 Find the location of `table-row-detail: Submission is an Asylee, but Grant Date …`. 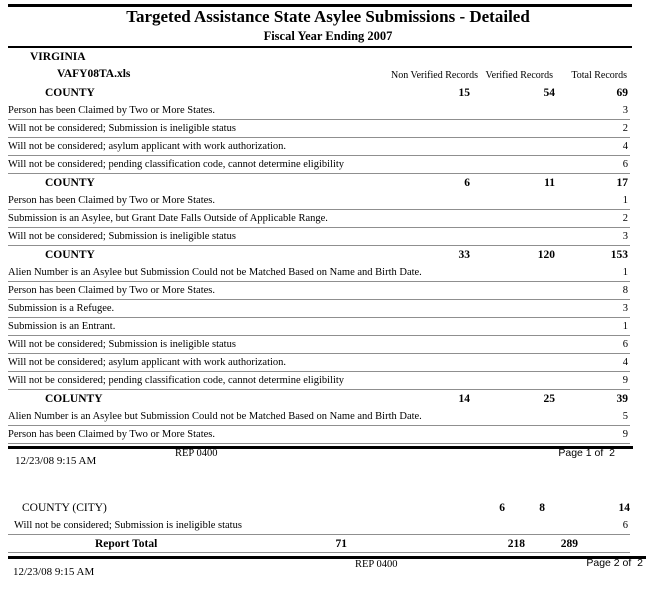

table-row-detail: Submission is an Asylee, but Grant Date … is located at coordinates (319, 219).